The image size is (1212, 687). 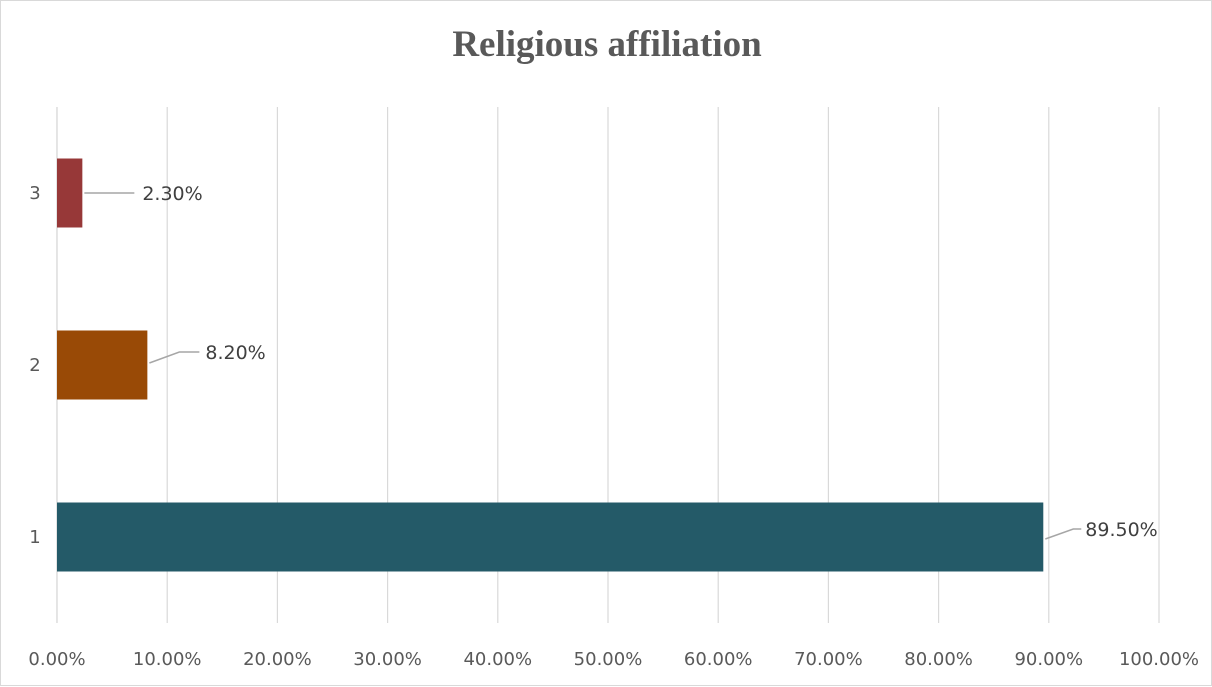 What do you see at coordinates (828, 659) in the screenshot?
I see `x-tick-label-7: 70.00%` at bounding box center [828, 659].